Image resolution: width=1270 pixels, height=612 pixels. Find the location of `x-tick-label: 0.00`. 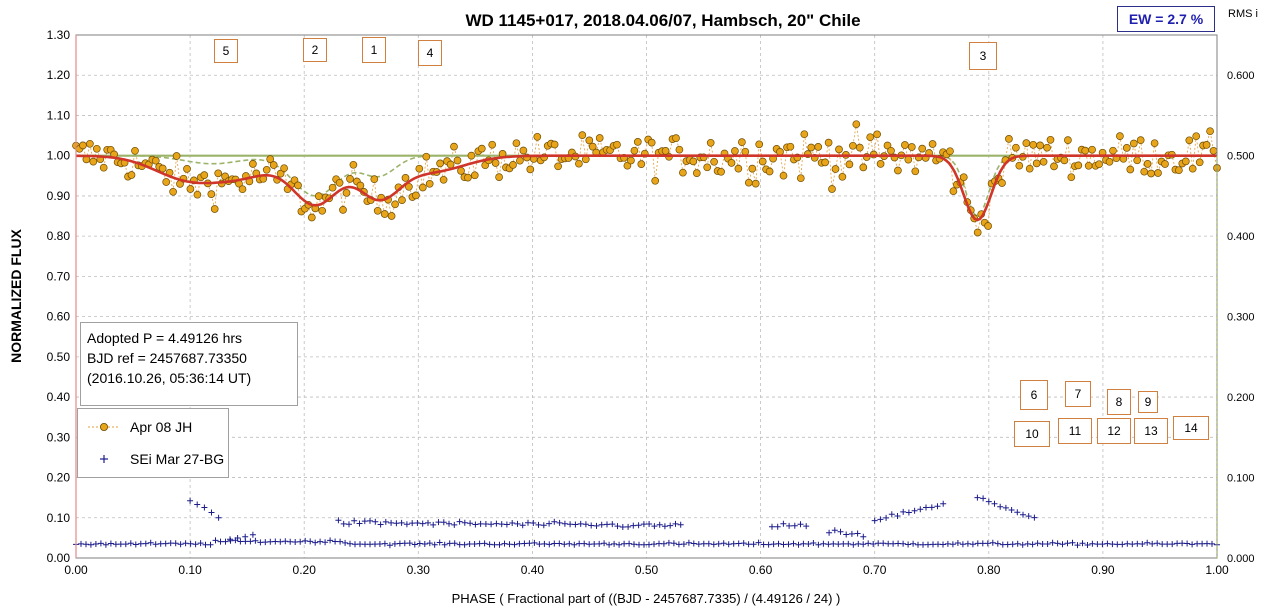

x-tick-label: 0.00 is located at coordinates (76, 570).